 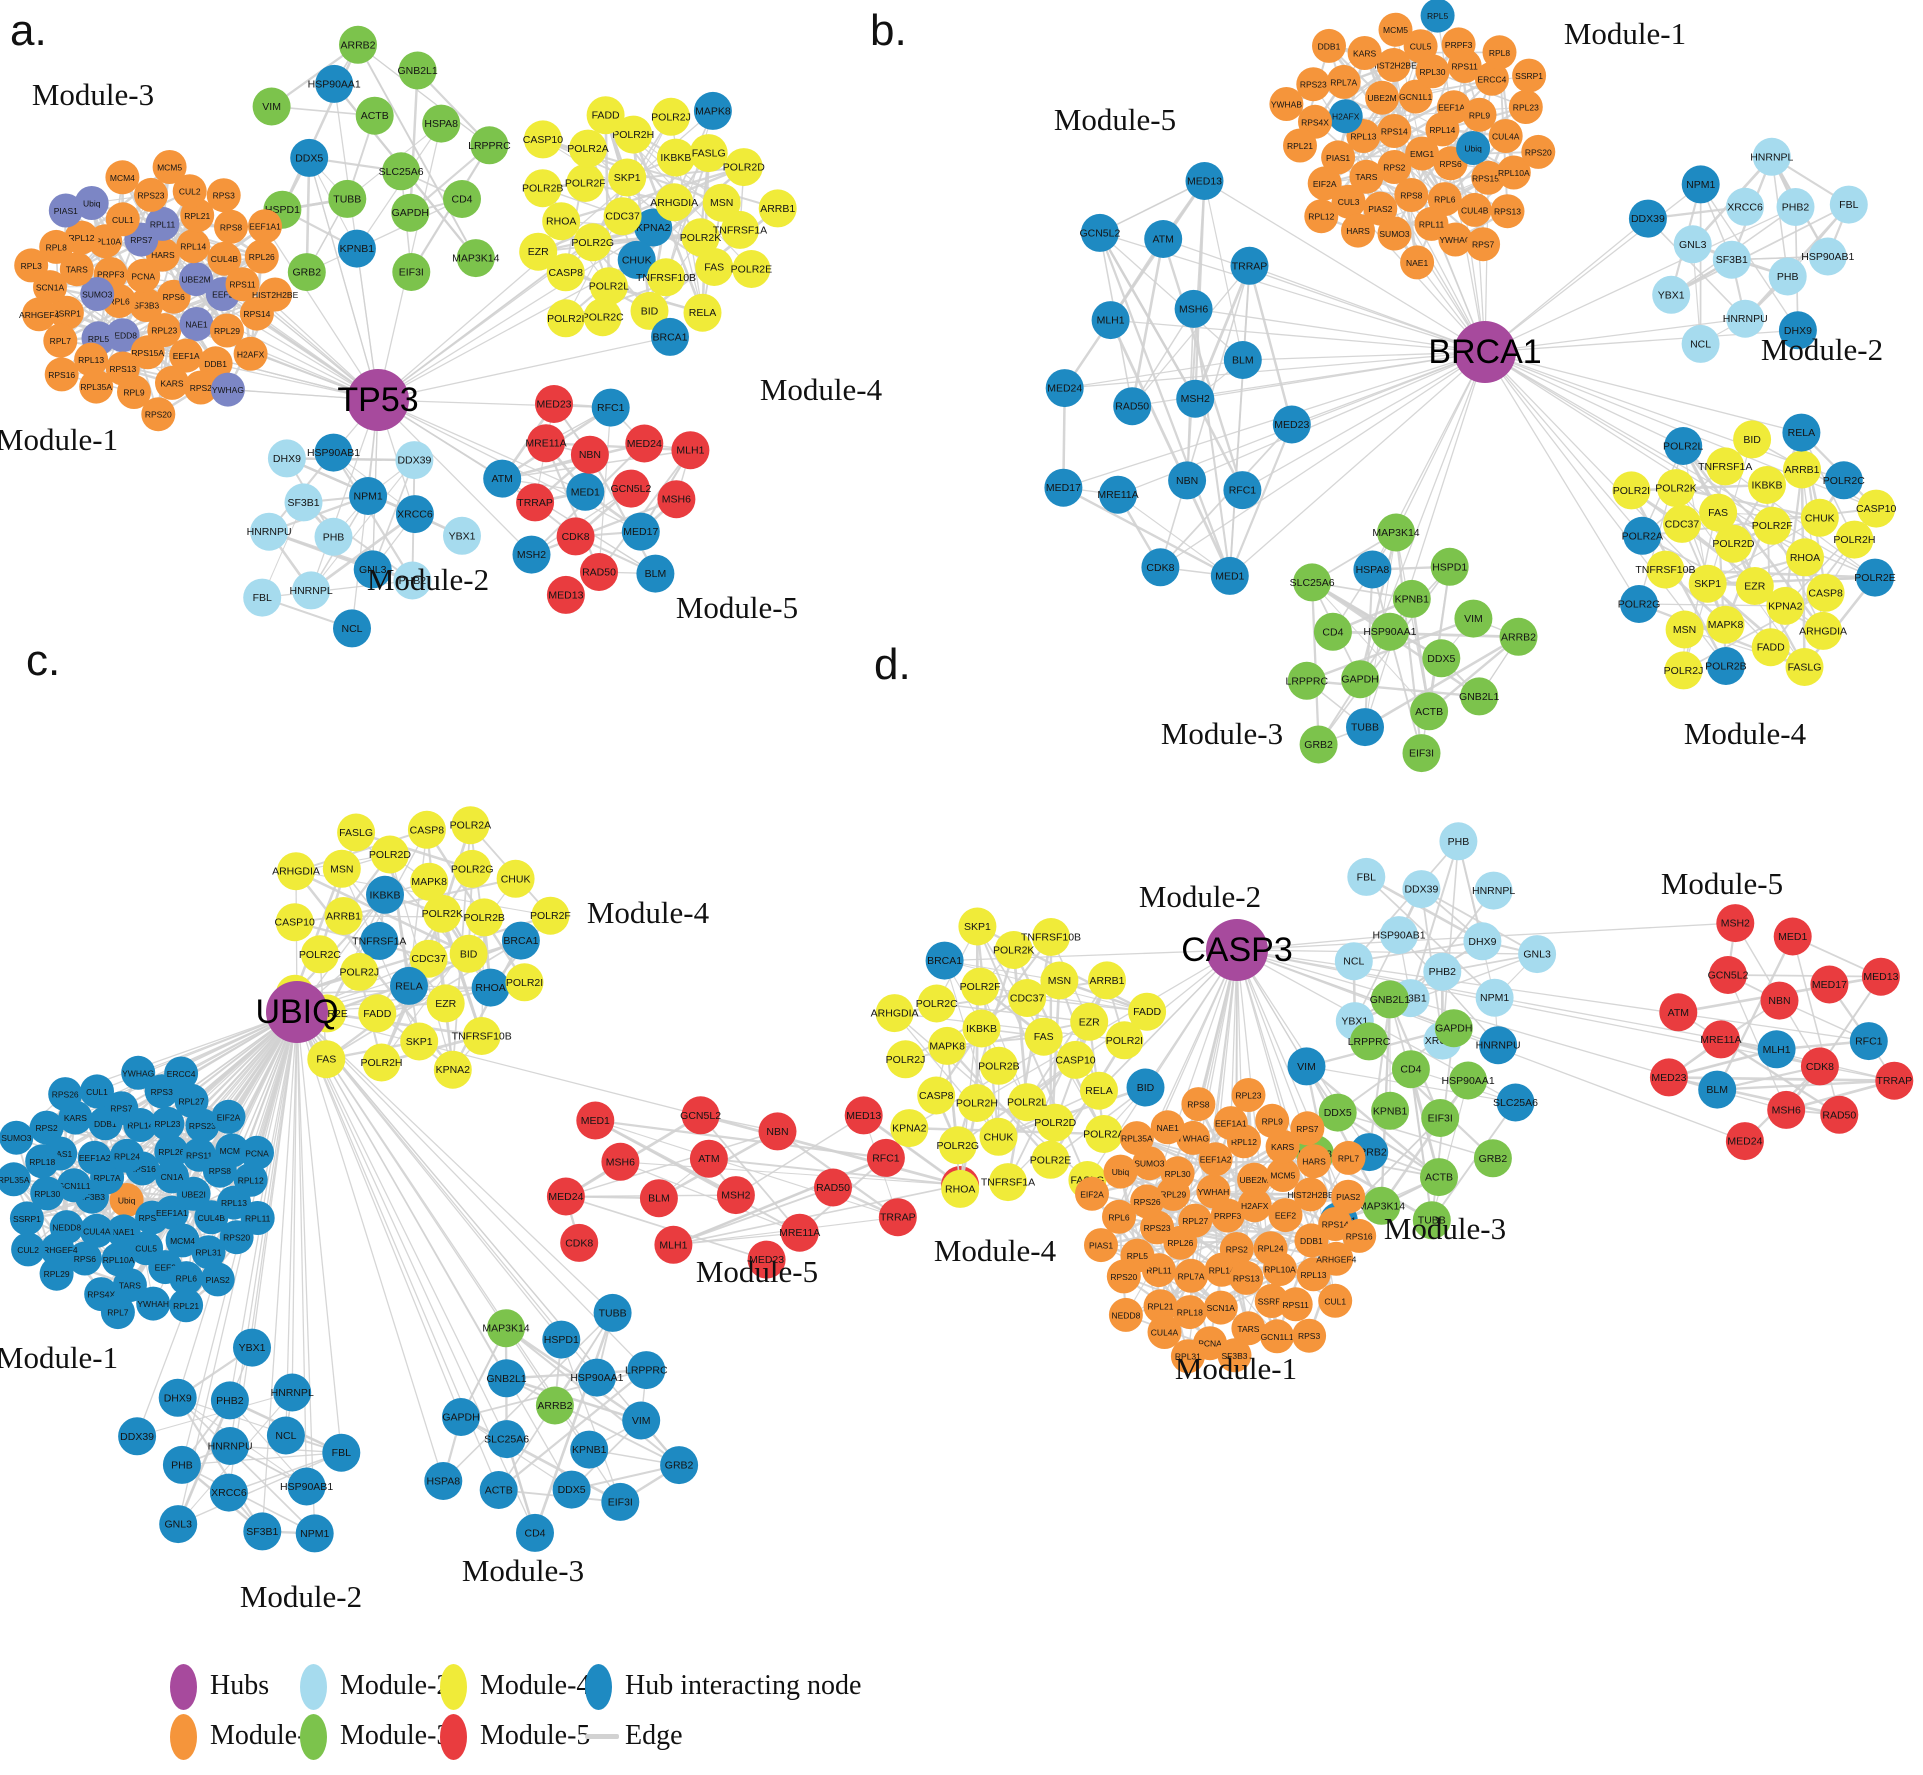 I want to click on node-FASLG: FASLG, so click(x=356, y=832).